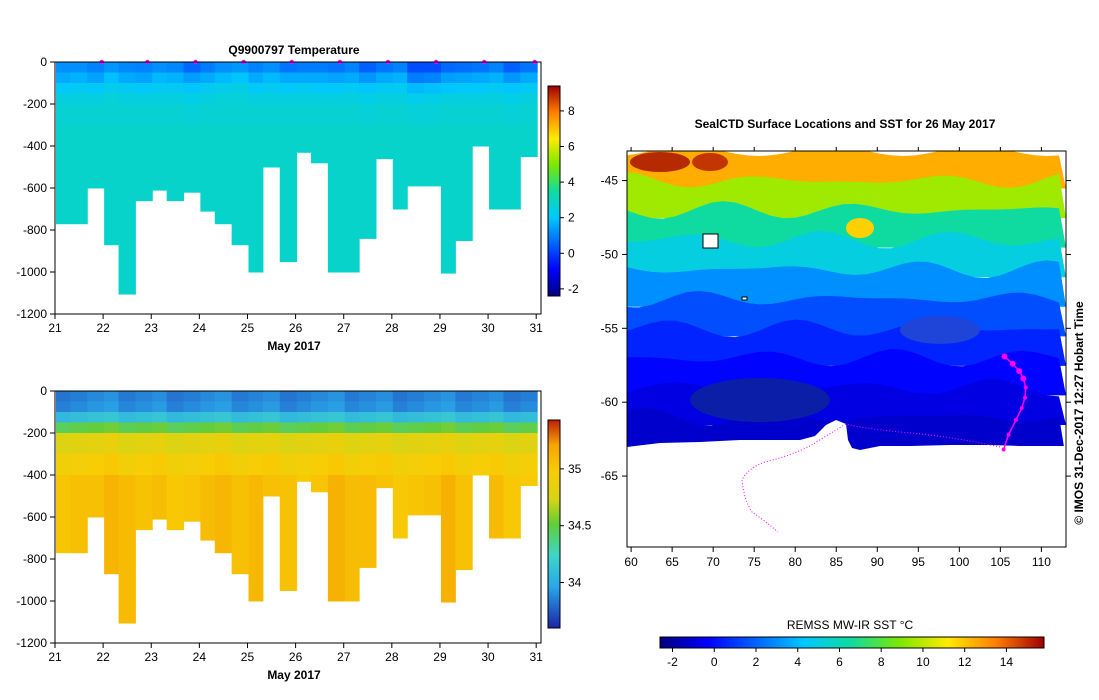 The width and height of the screenshot is (1099, 700). Describe the element at coordinates (43, 62) in the screenshot. I see `y-tick-label: 0` at that location.